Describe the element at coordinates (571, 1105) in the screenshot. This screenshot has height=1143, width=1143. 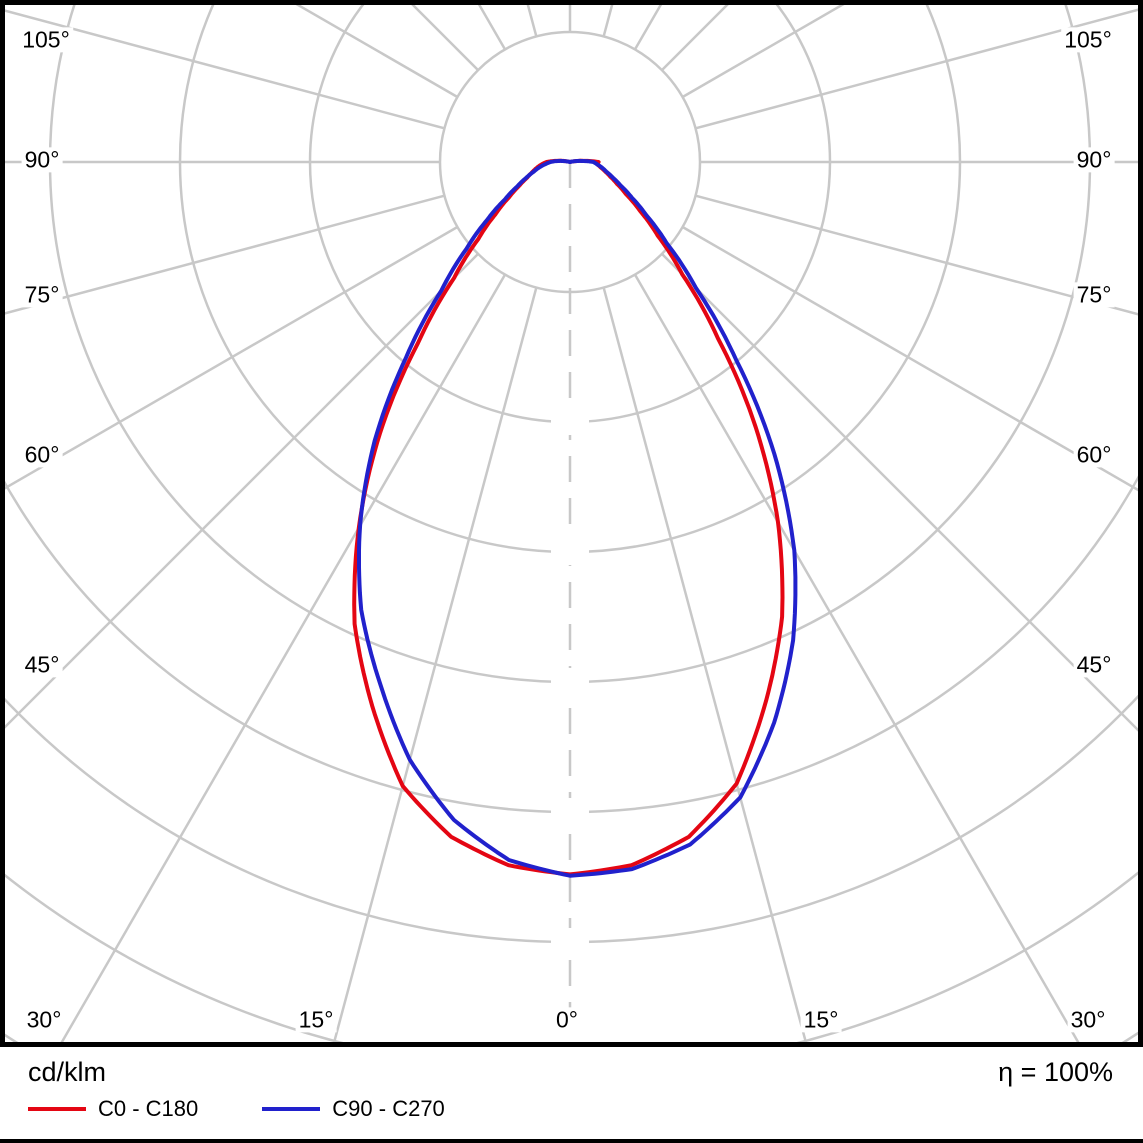
I see `legend-items: C0 - C180 C90 - C270` at that location.